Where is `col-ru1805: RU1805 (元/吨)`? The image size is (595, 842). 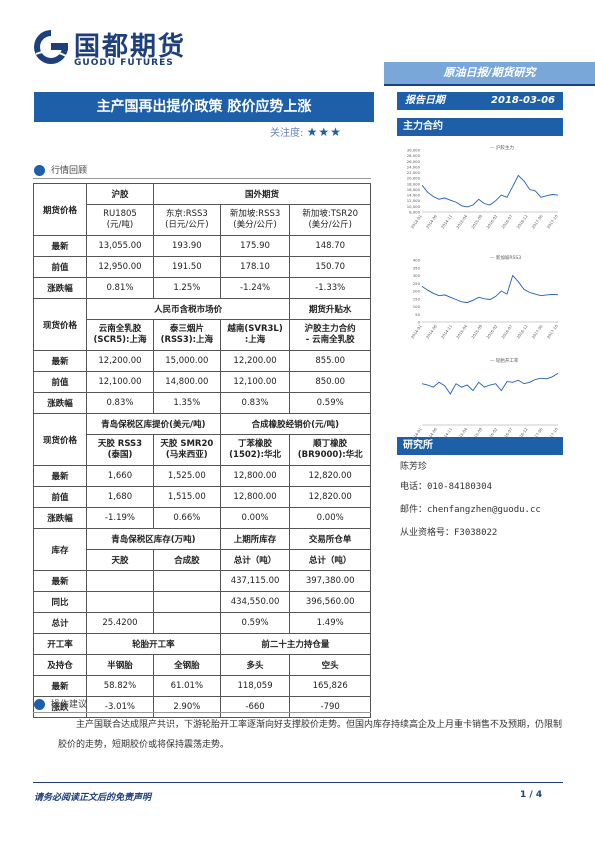 col-ru1805: RU1805 (元/吨) is located at coordinates (120, 219).